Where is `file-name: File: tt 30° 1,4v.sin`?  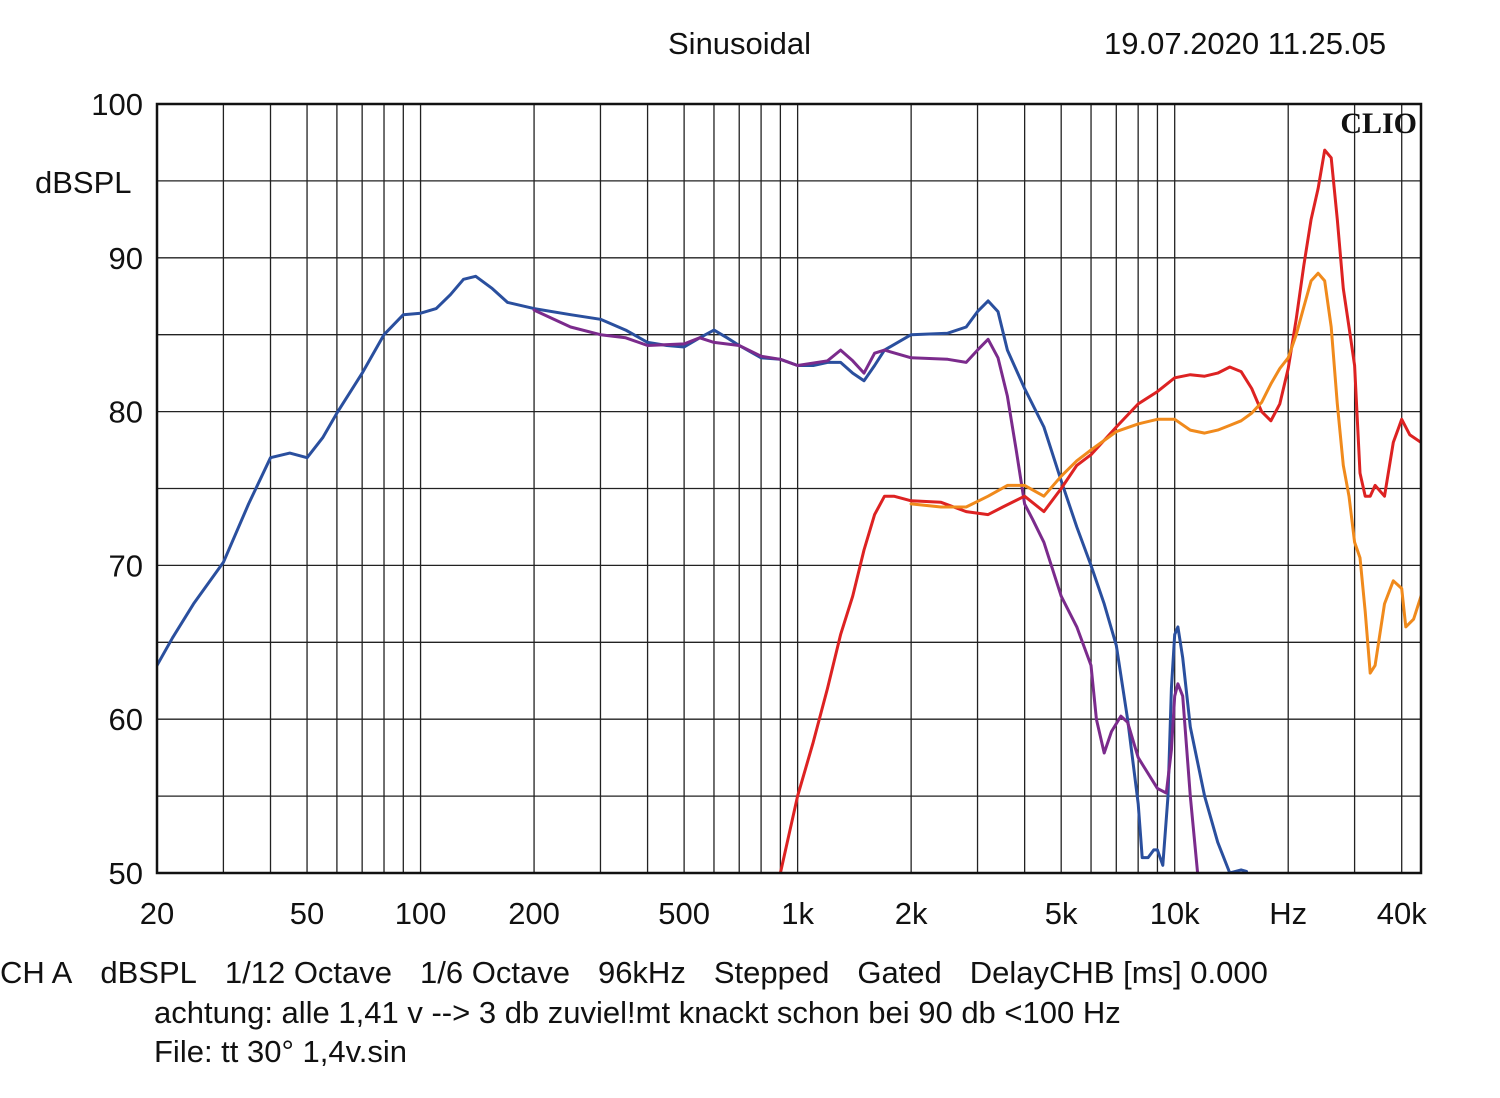 file-name: File: tt 30° 1,4v.sin is located at coordinates (281, 1051).